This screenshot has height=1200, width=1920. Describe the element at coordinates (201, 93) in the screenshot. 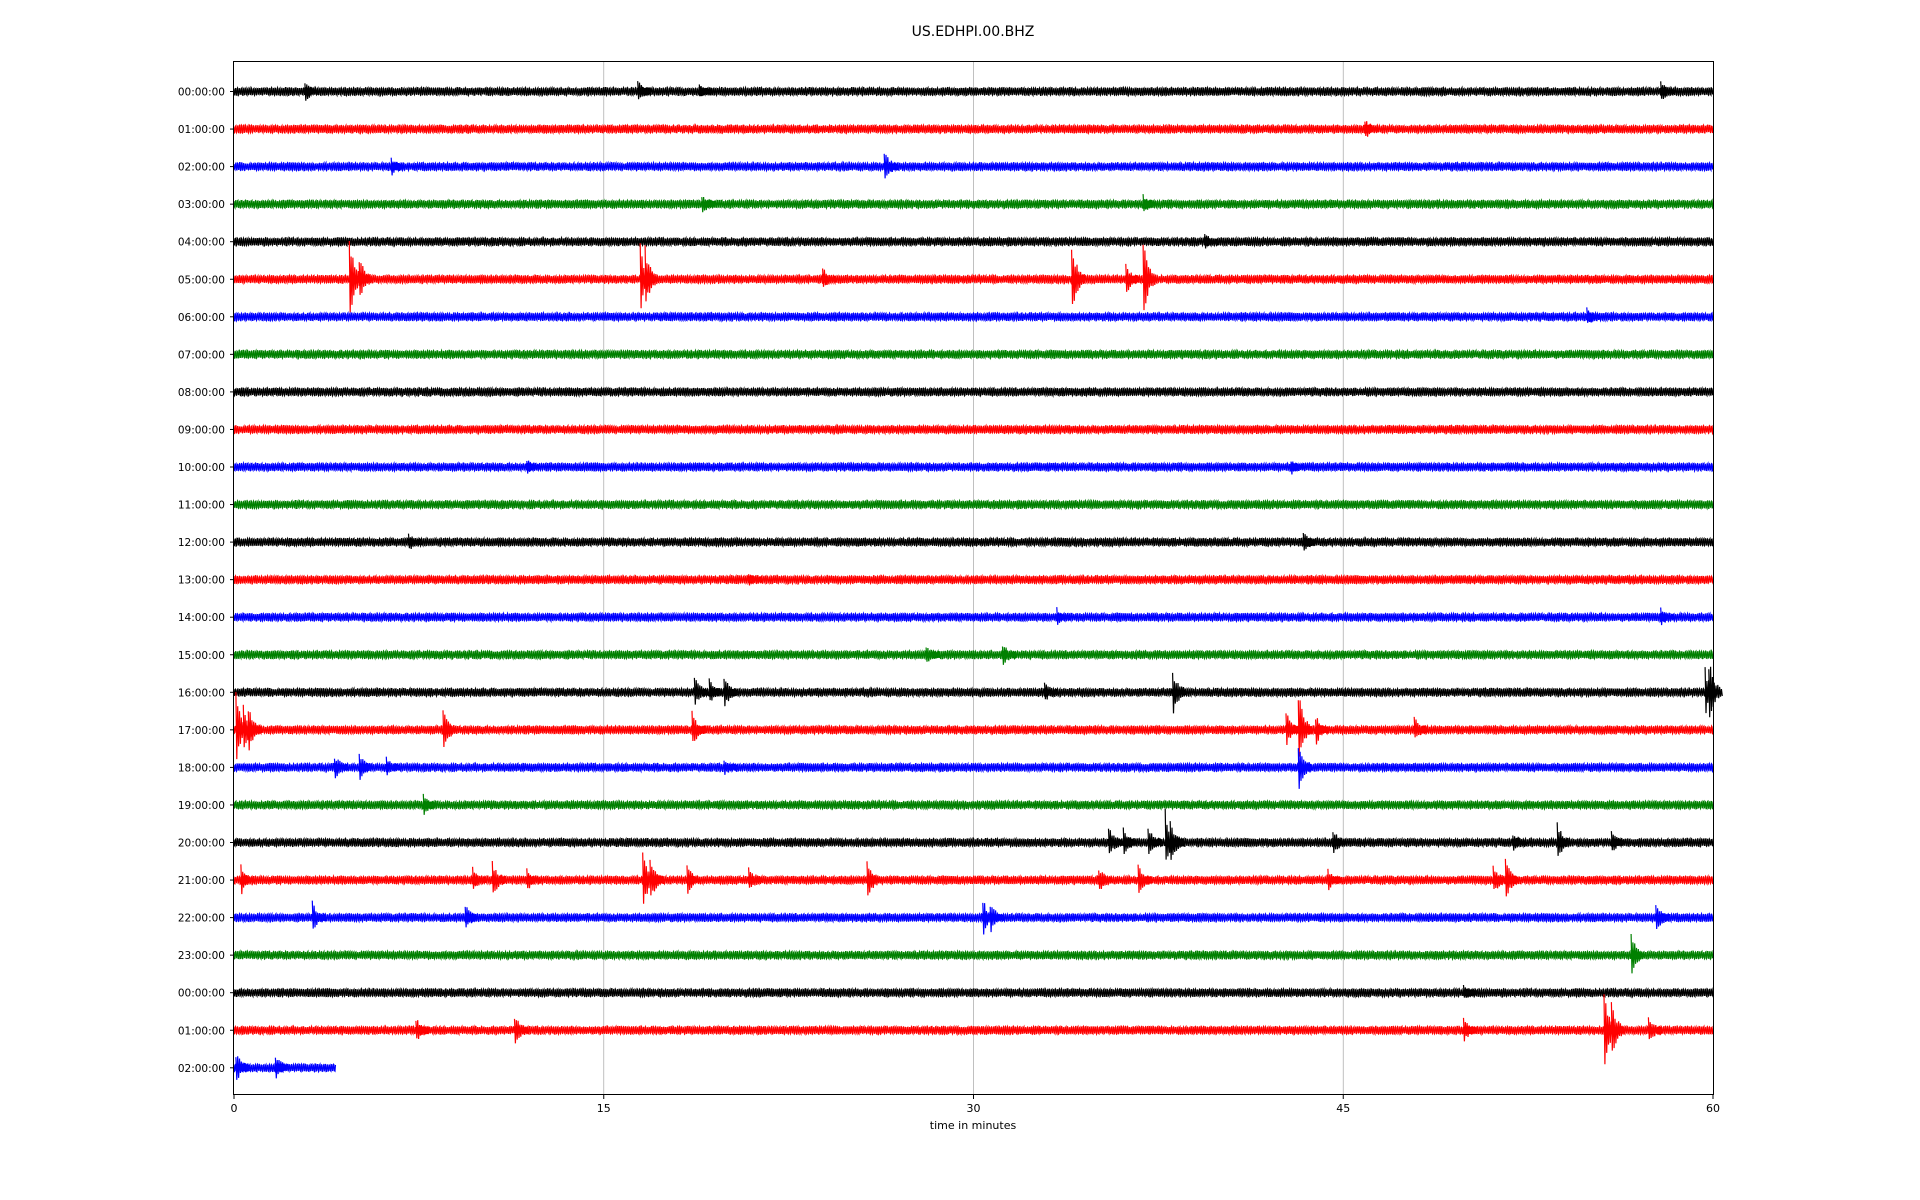

I see `hour-label-0: 00:00:00` at that location.